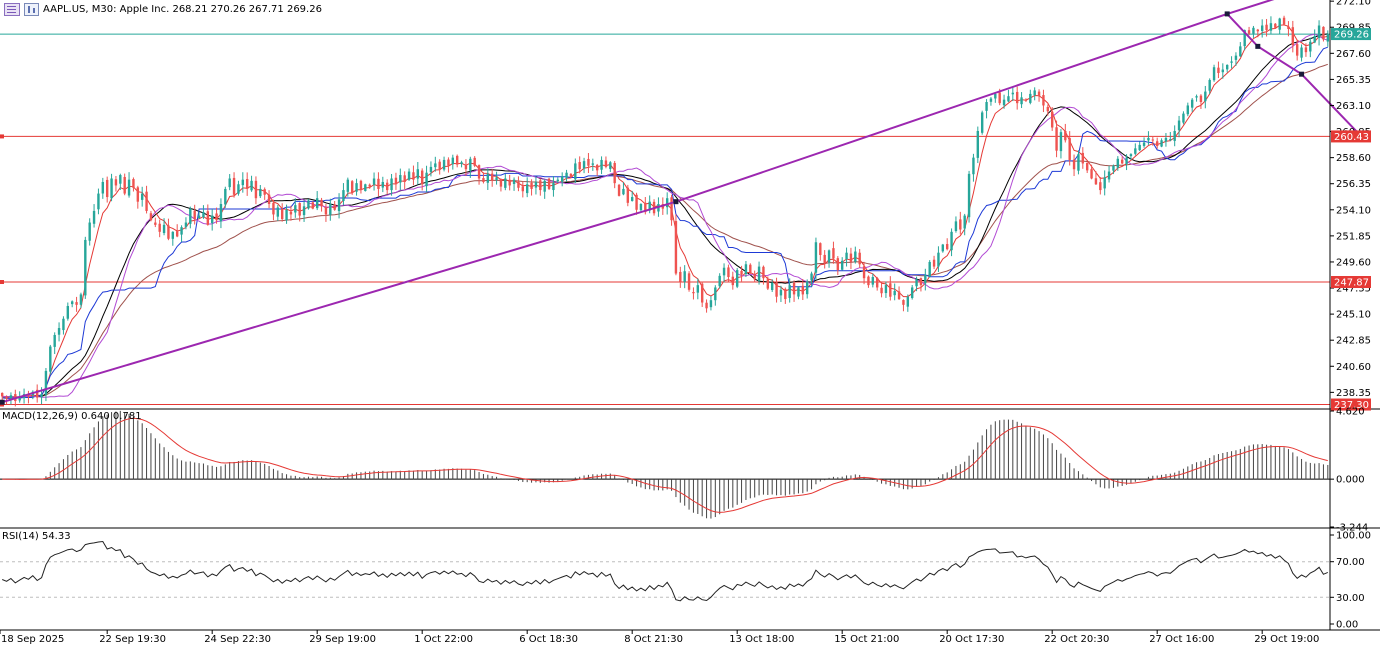 The image size is (1380, 647). Describe the element at coordinates (1353, 54) in the screenshot. I see `price-tick-label: 267.60` at that location.